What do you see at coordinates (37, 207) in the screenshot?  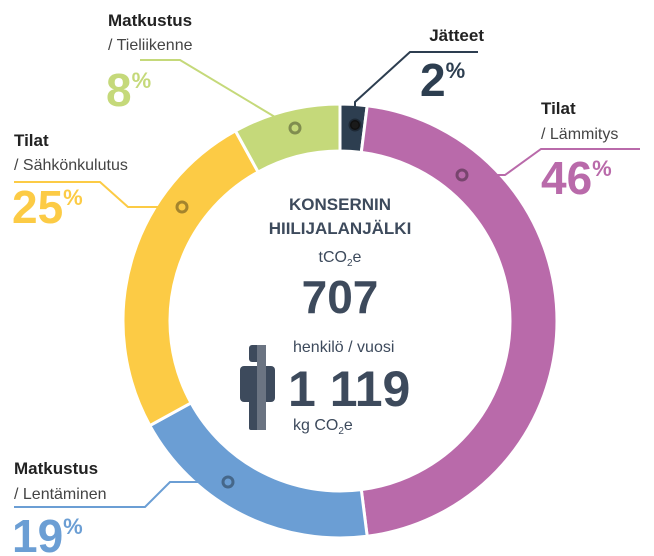 I see `value-number: 25` at bounding box center [37, 207].